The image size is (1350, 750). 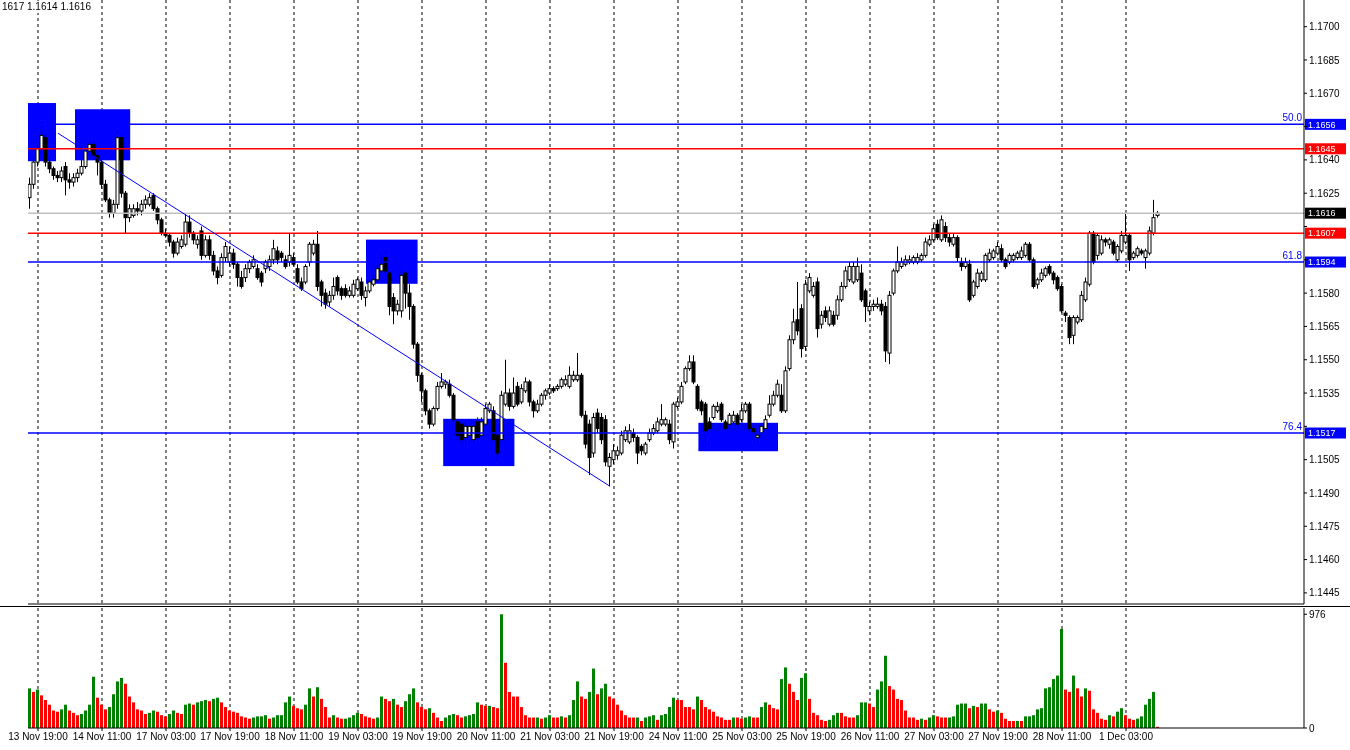 I want to click on annotation: 1617 1.1614 1.1616, so click(x=46, y=7).